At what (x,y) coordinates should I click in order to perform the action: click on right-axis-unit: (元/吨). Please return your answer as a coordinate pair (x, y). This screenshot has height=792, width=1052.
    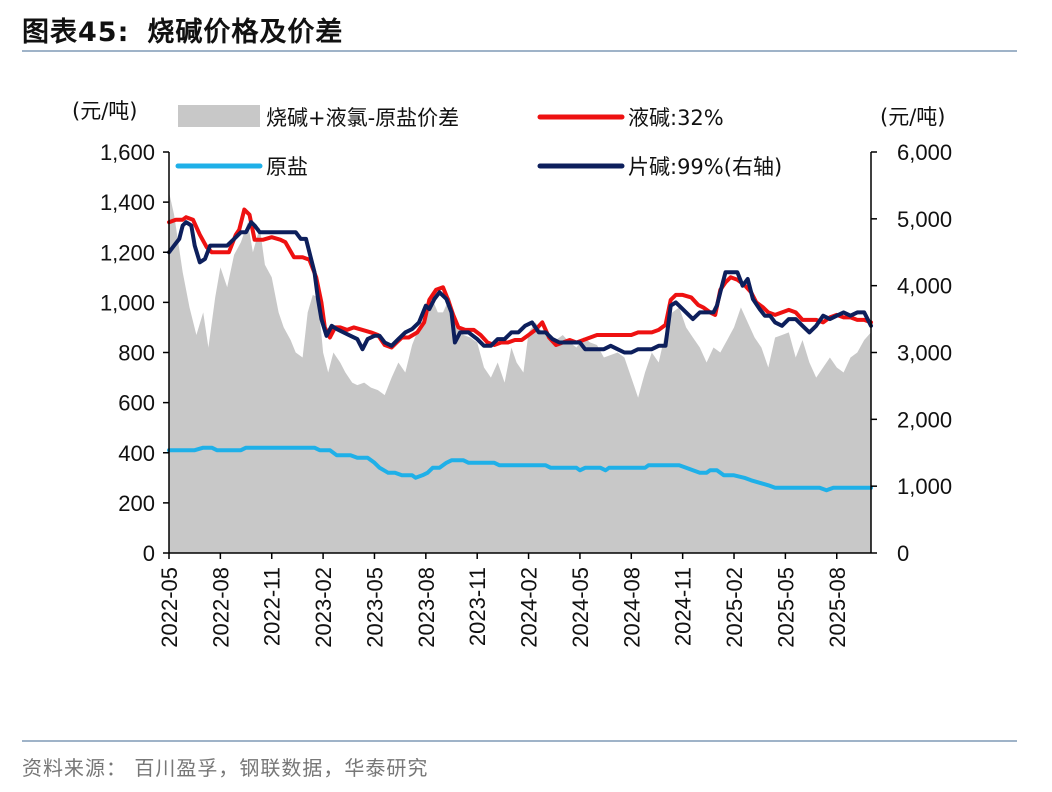
    Looking at the image, I should click on (912, 117).